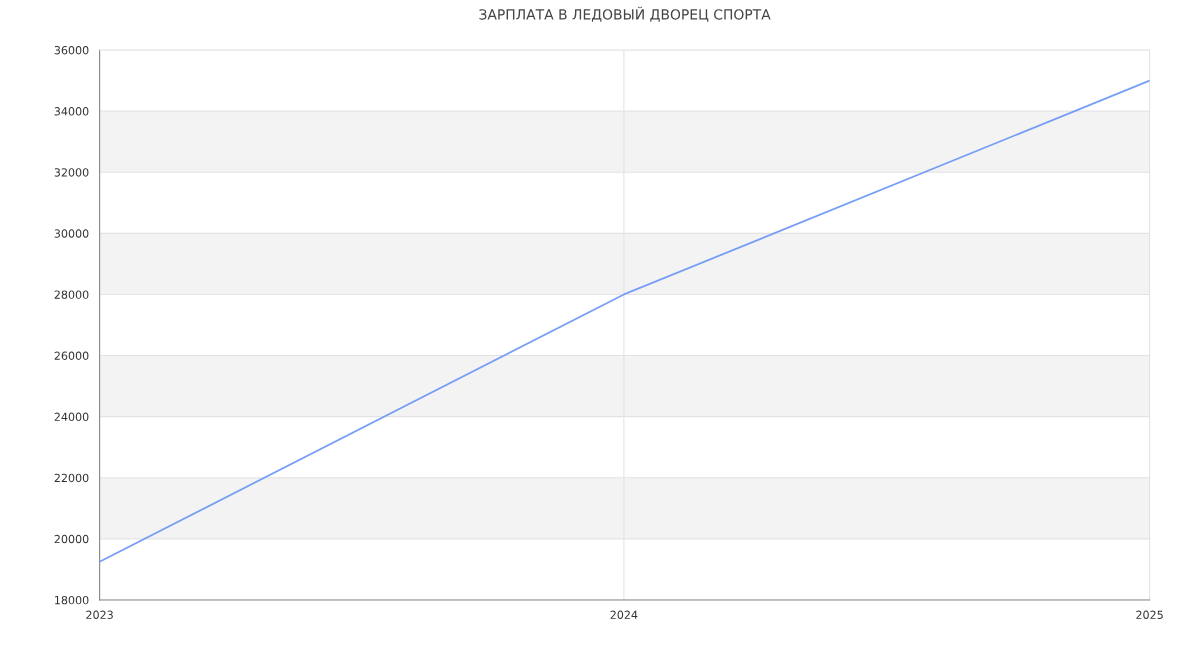 The width and height of the screenshot is (1200, 650). I want to click on y-tick-label: 30000, so click(71, 233).